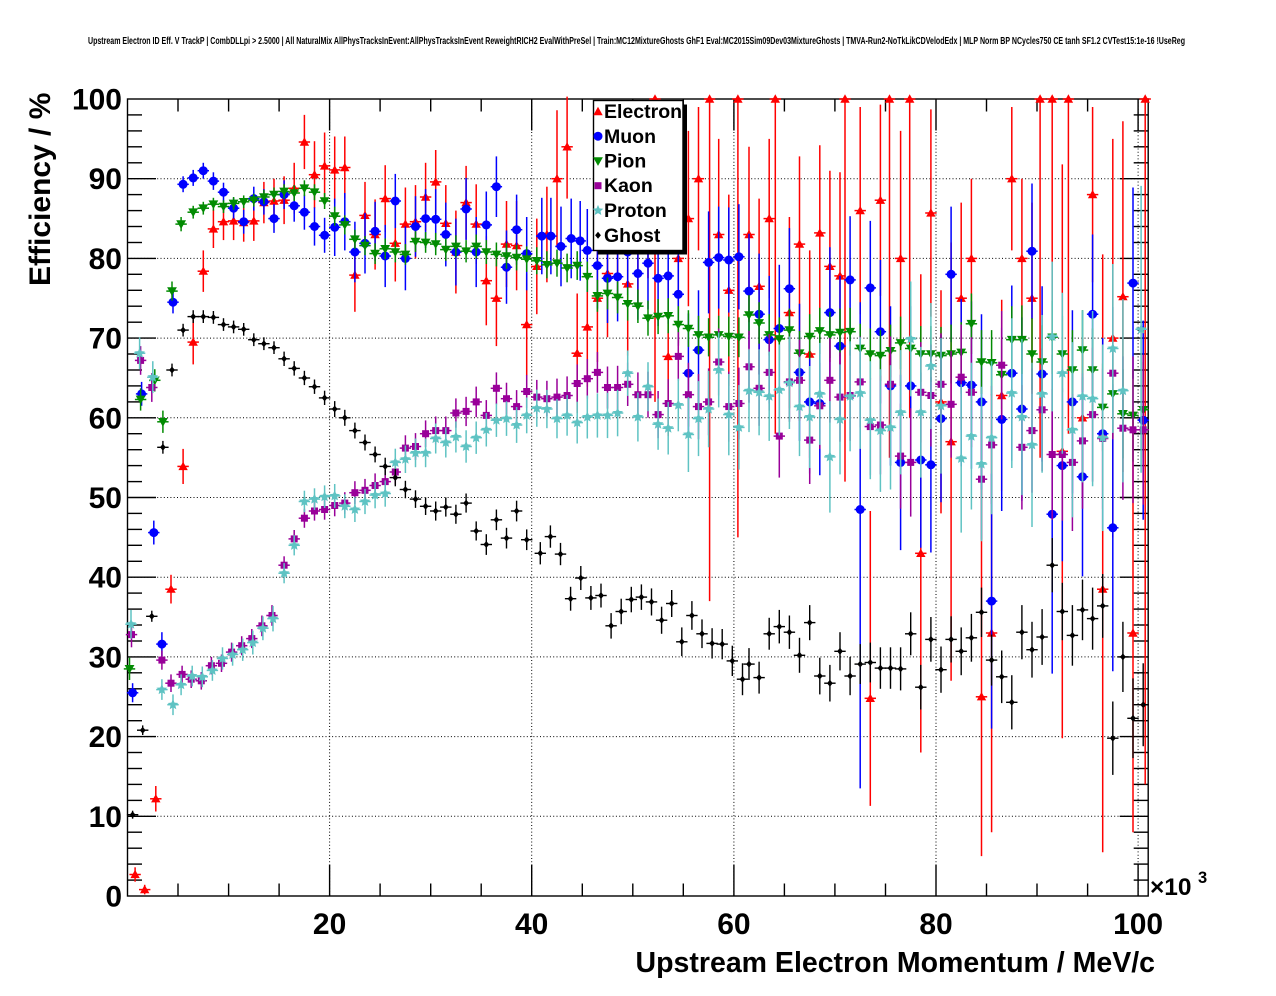  I want to click on svg-text: Electron, so click(643, 112).